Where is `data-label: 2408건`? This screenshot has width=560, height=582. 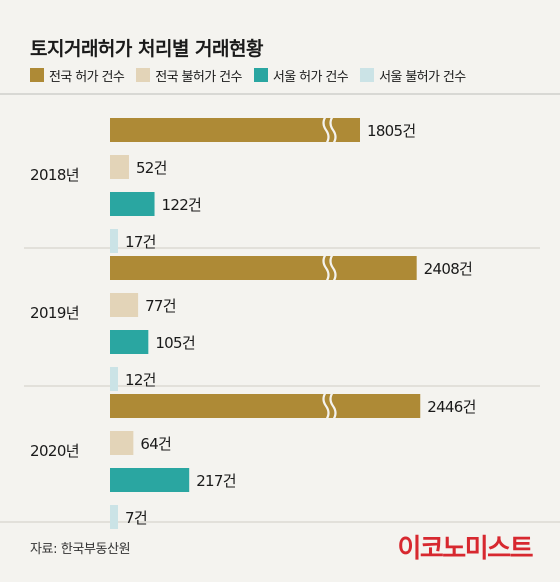 data-label: 2408건 is located at coordinates (448, 269).